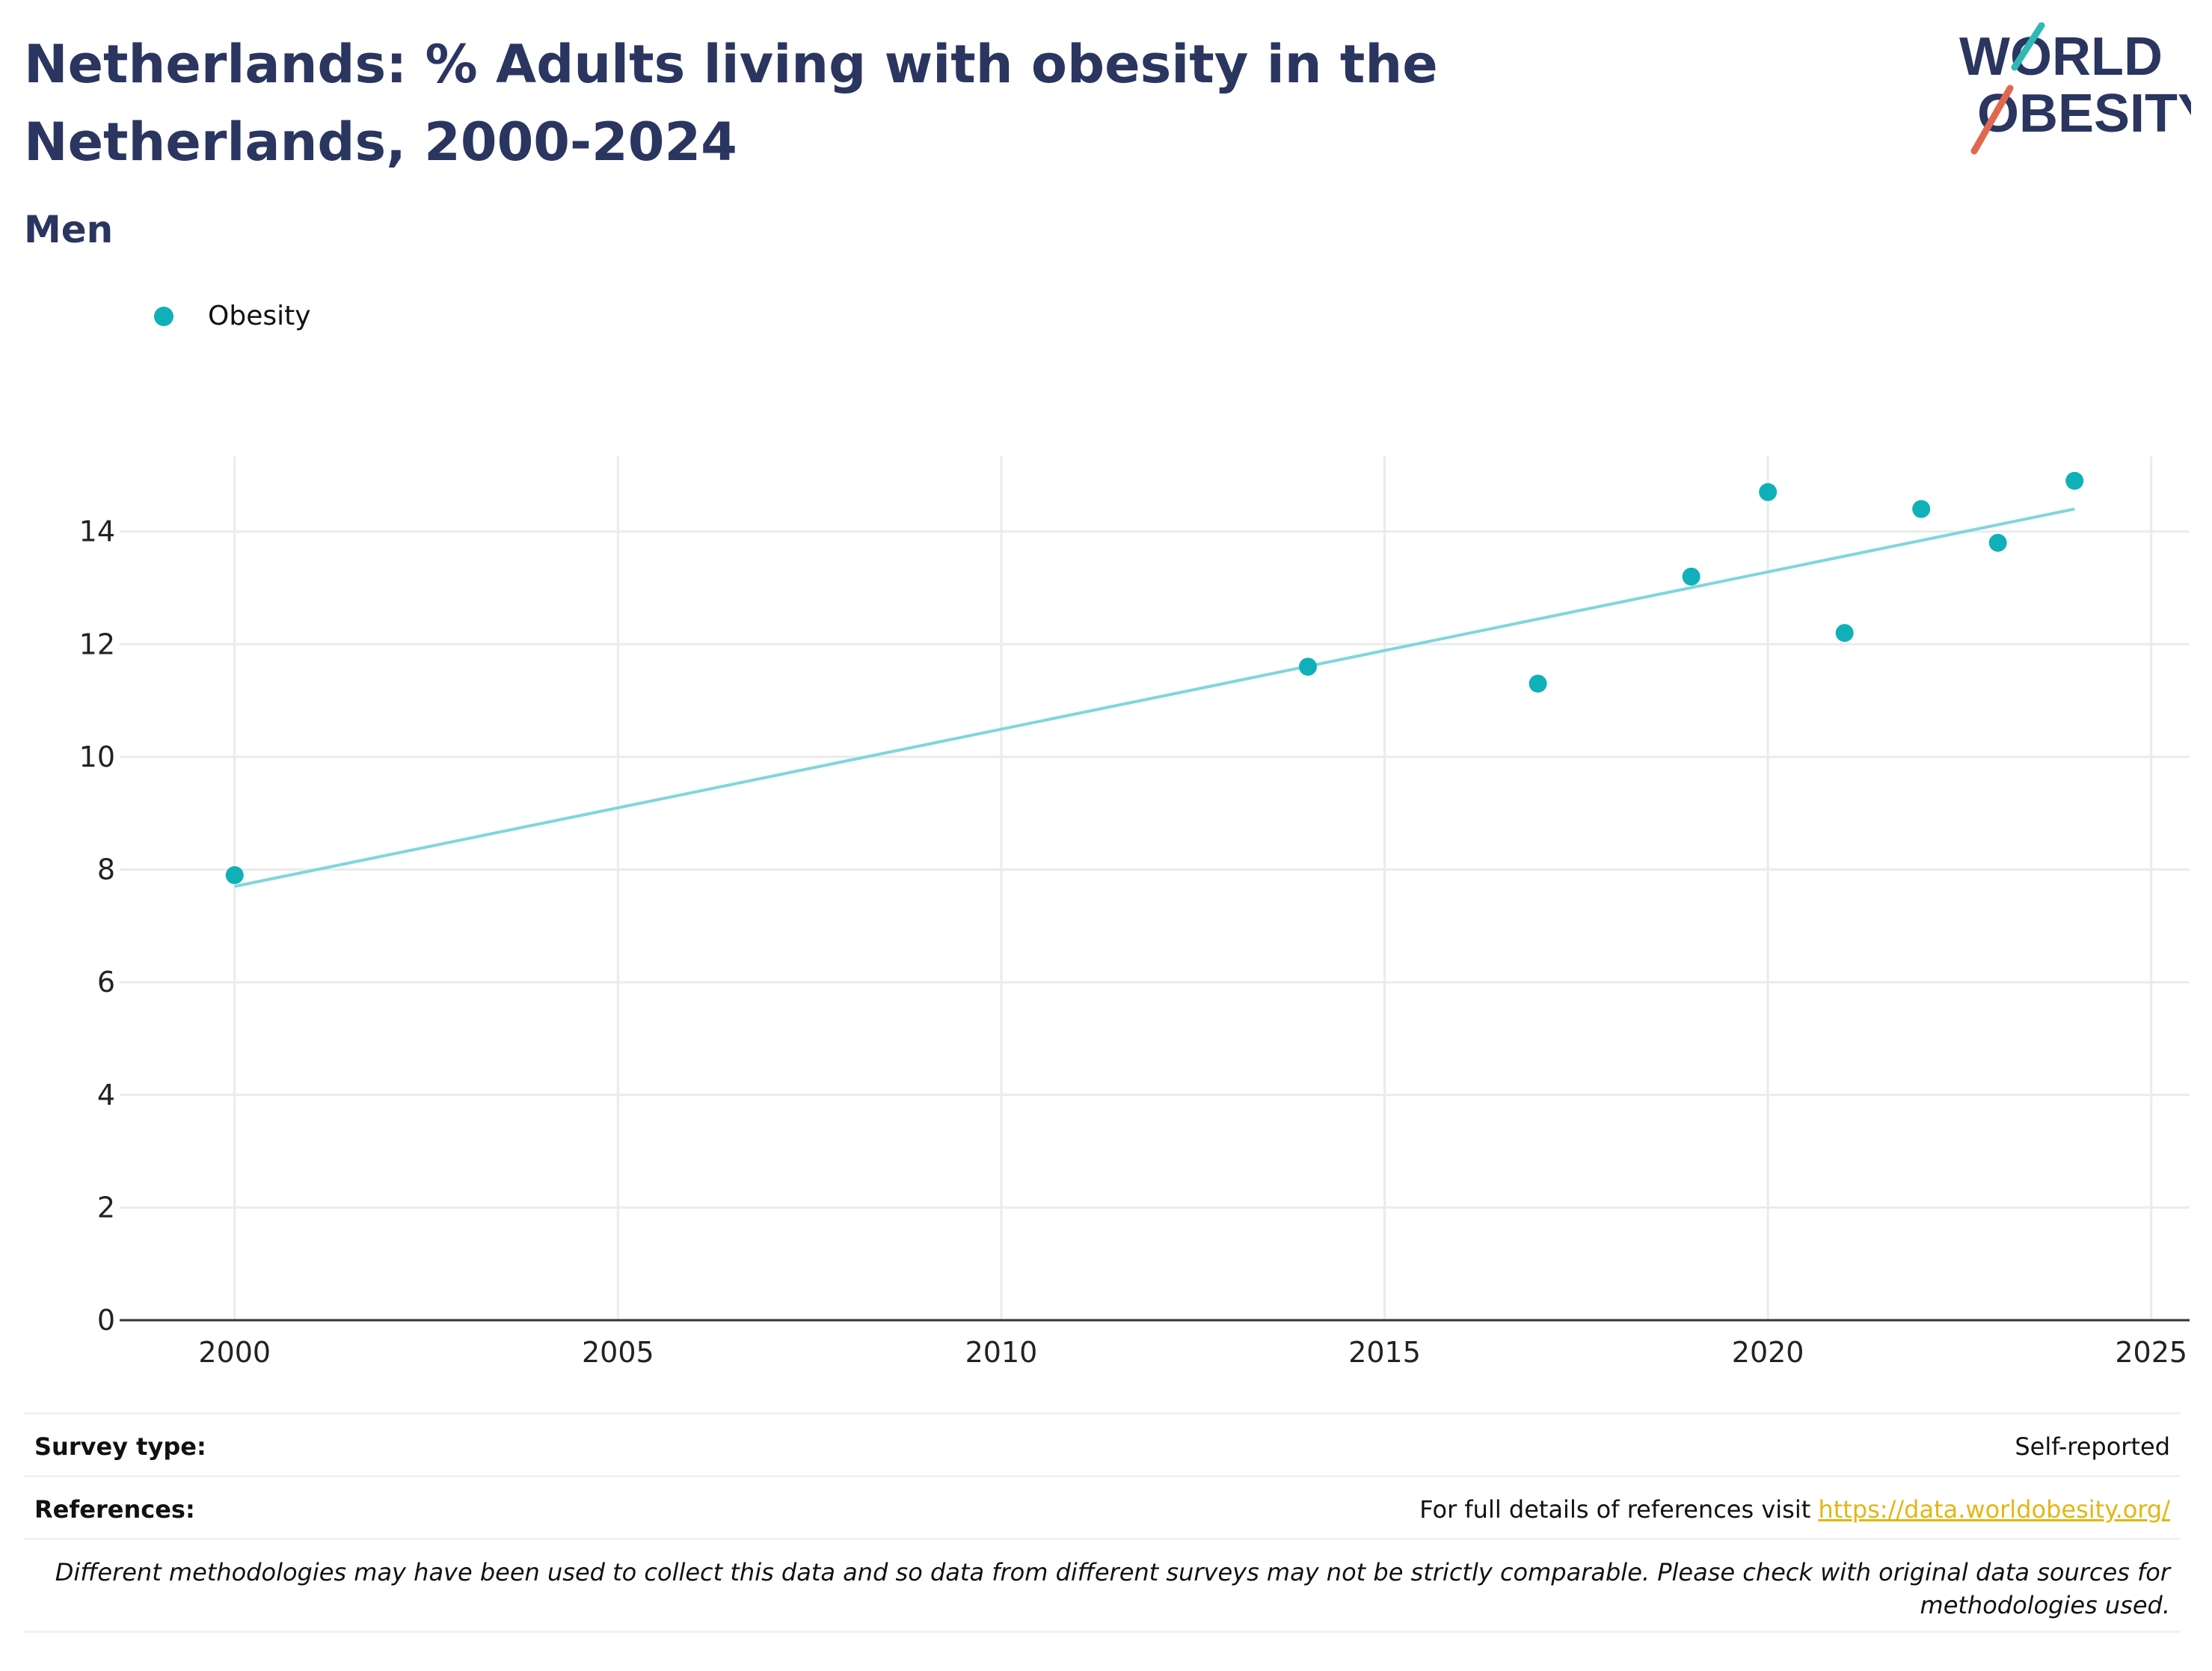 Image resolution: width=2212 pixels, height=1671 pixels. What do you see at coordinates (1001, 1352) in the screenshot?
I see `x-tick-label: 2010` at bounding box center [1001, 1352].